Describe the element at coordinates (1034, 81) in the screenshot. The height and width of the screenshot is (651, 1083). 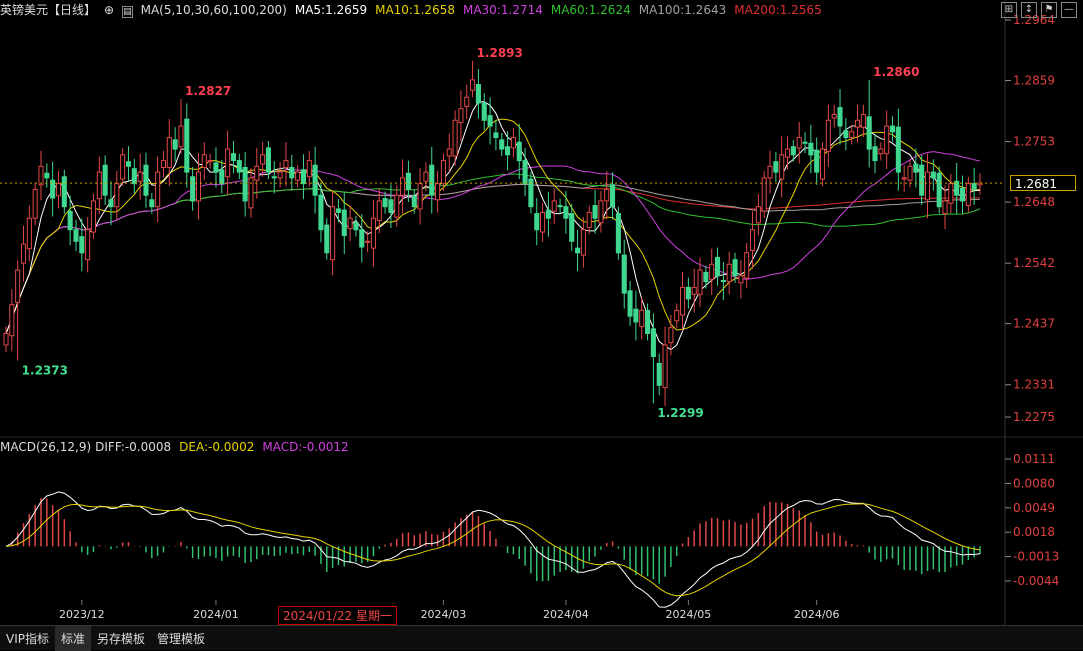
I see `price-tick-label: 1.2859` at that location.